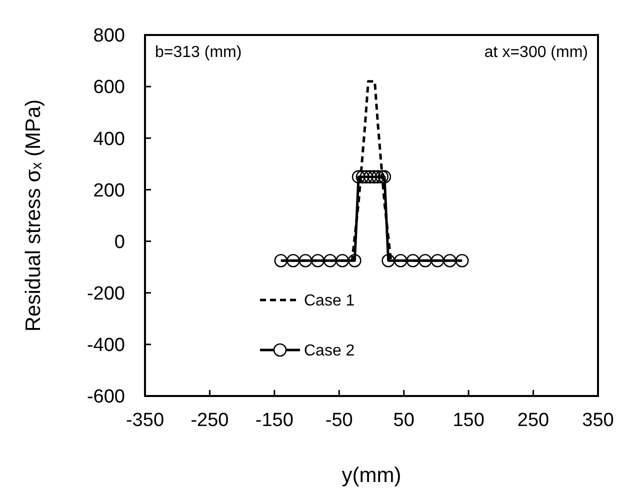  Describe the element at coordinates (109, 87) in the screenshot. I see `y-tick-label: 600` at that location.